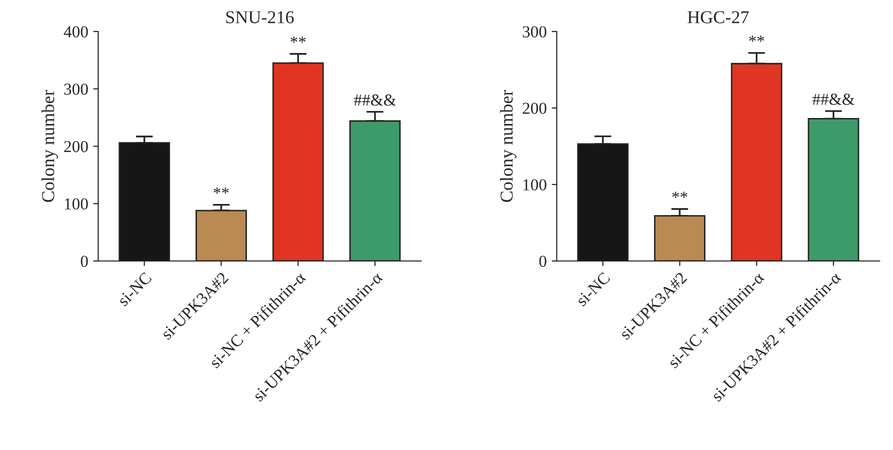 Image resolution: width=893 pixels, height=450 pixels. What do you see at coordinates (260, 17) in the screenshot?
I see `chart-title: SNU-216` at bounding box center [260, 17].